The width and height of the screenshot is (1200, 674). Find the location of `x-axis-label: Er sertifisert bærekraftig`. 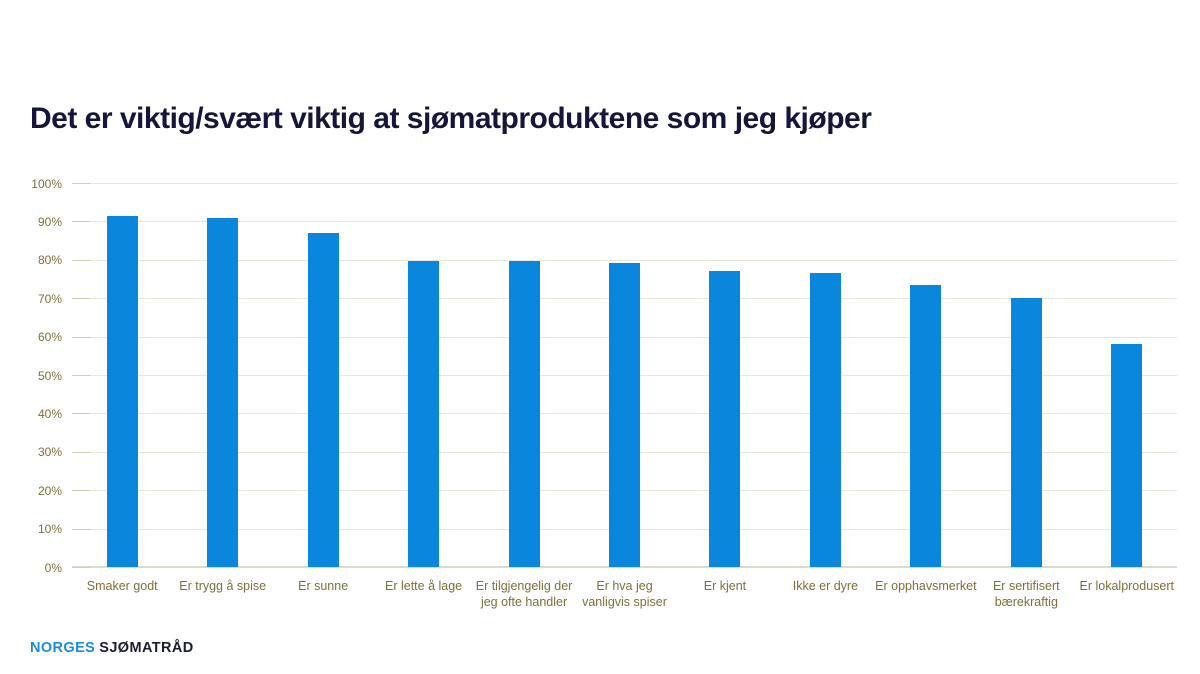

x-axis-label: Er sertifisert bærekraftig is located at coordinates (1026, 594).